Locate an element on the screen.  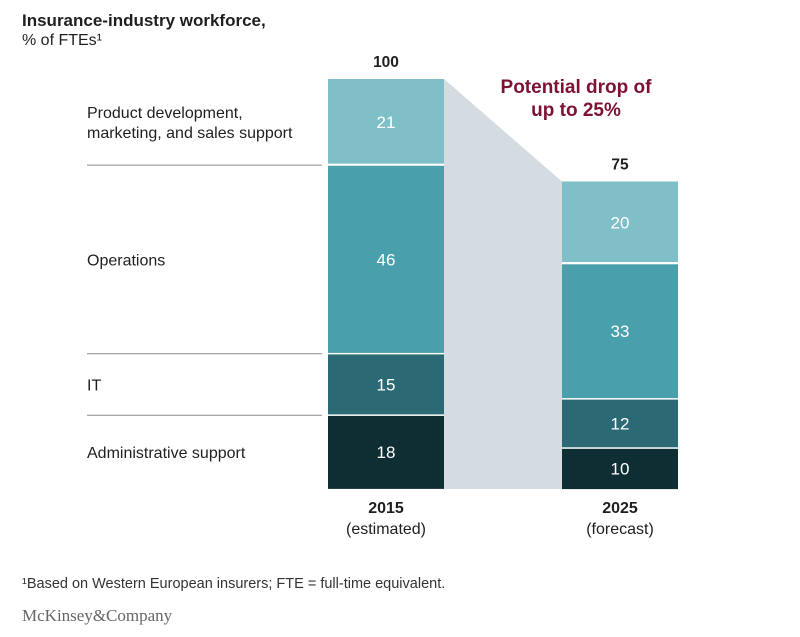
drop-connector-band is located at coordinates (503, 284).